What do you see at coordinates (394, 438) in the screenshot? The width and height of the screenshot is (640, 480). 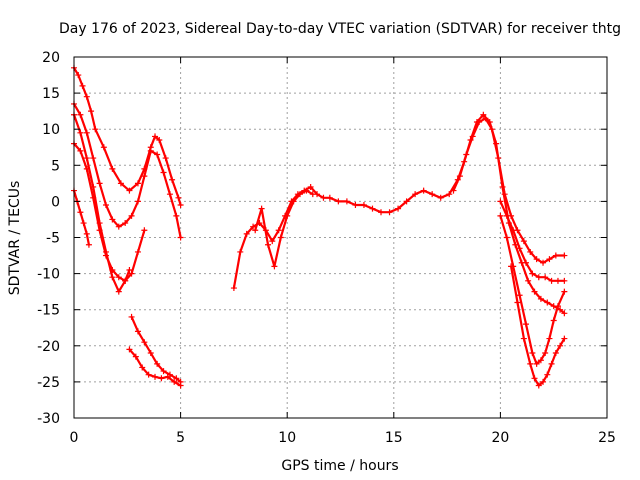 I see `x-tick-label: 15` at bounding box center [394, 438].